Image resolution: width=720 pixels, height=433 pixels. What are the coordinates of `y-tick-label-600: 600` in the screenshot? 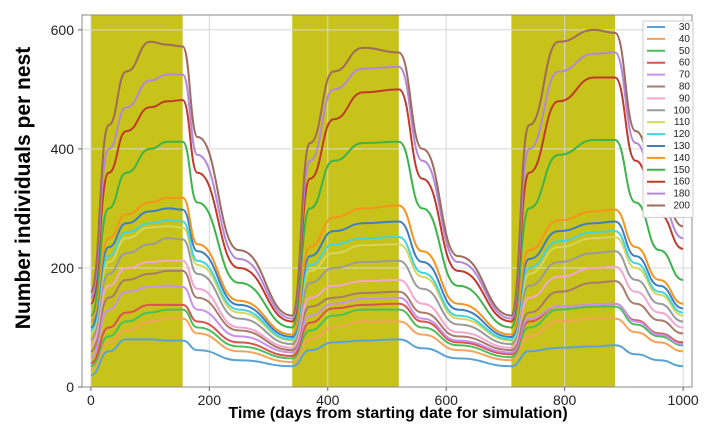 It's located at (63, 30).